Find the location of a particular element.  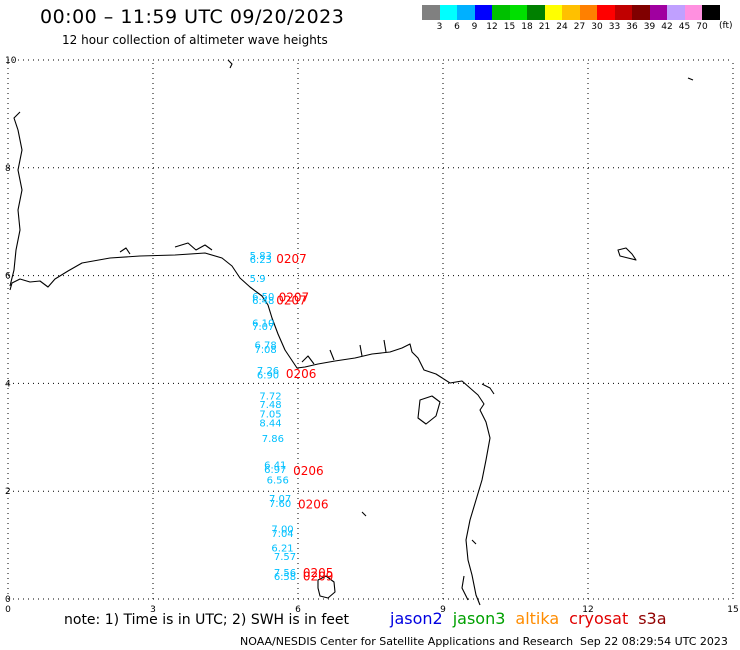

satellite-cryosat: cryosat is located at coordinates (599, 618).